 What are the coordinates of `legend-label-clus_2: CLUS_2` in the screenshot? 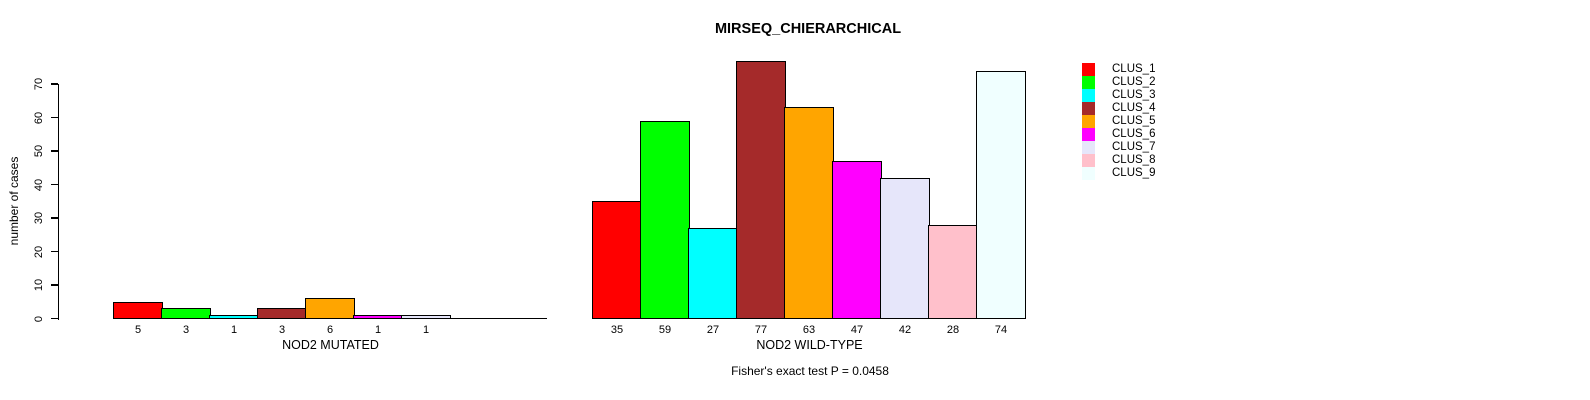 It's located at (1134, 82).